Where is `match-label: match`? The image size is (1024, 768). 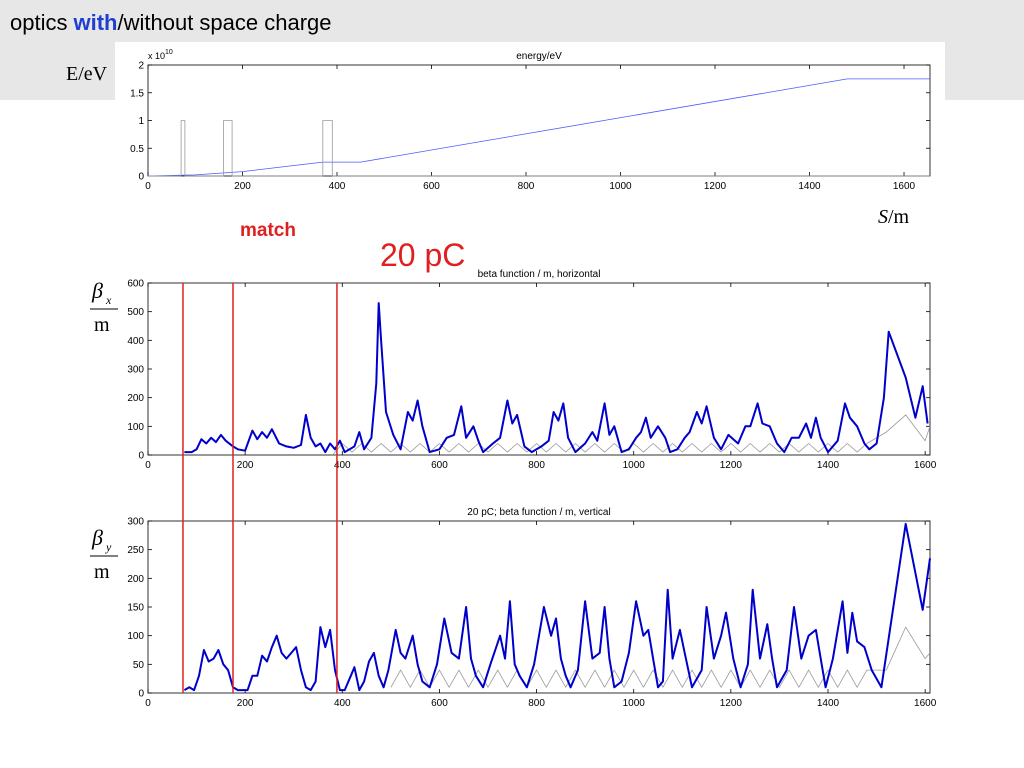 match-label: match is located at coordinates (268, 230).